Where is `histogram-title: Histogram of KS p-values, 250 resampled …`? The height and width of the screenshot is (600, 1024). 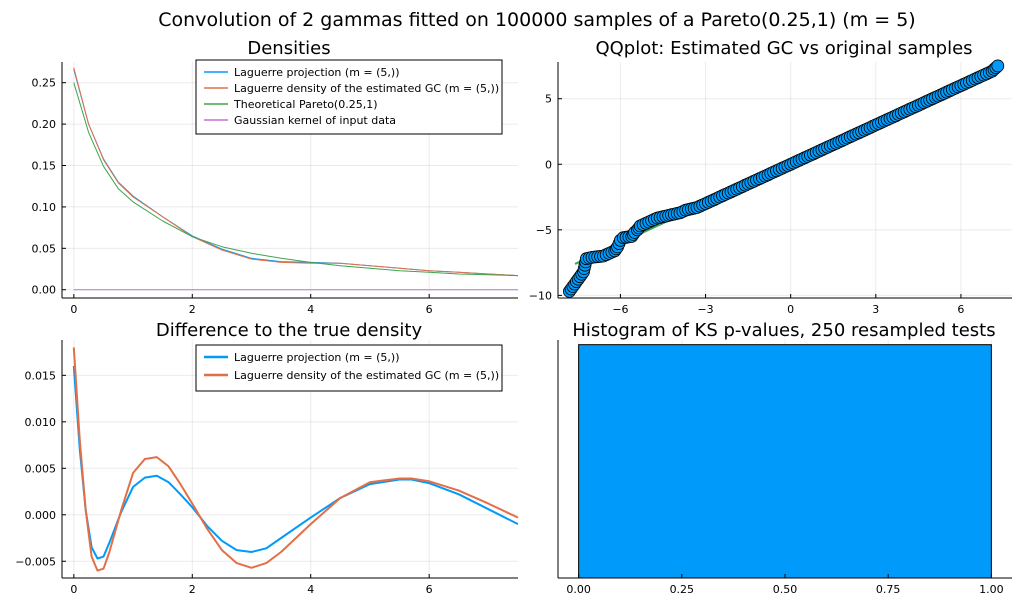
histogram-title: Histogram of KS p-values, 250 resampled … is located at coordinates (783, 330).